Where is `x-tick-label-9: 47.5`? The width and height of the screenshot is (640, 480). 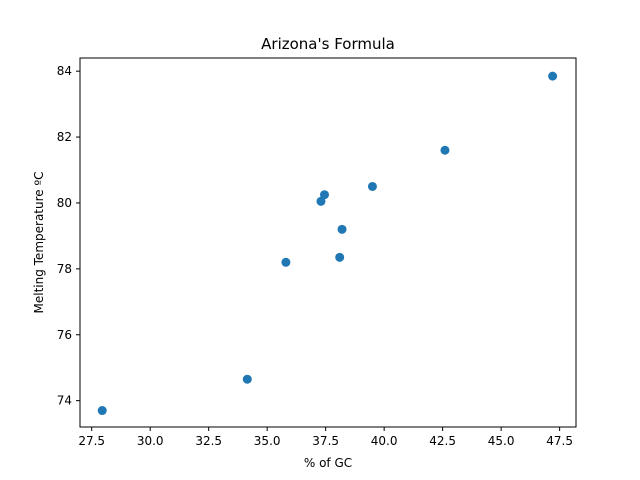 x-tick-label-9: 47.5 is located at coordinates (559, 441).